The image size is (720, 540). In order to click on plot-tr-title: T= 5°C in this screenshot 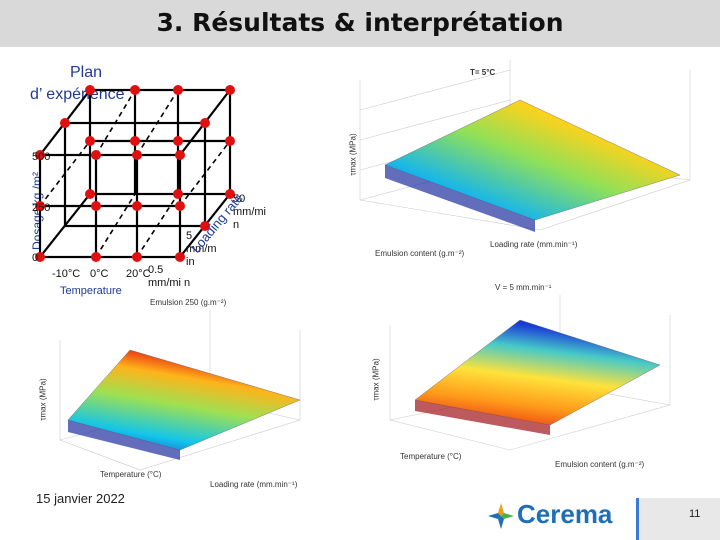, I will do `click(483, 72)`.